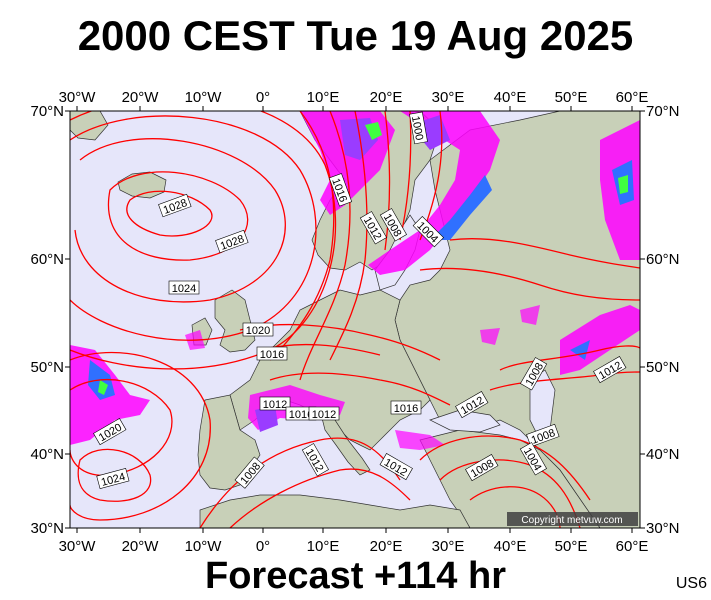 This screenshot has width=711, height=600. I want to click on lat-label-left: 40°N, so click(47, 454).